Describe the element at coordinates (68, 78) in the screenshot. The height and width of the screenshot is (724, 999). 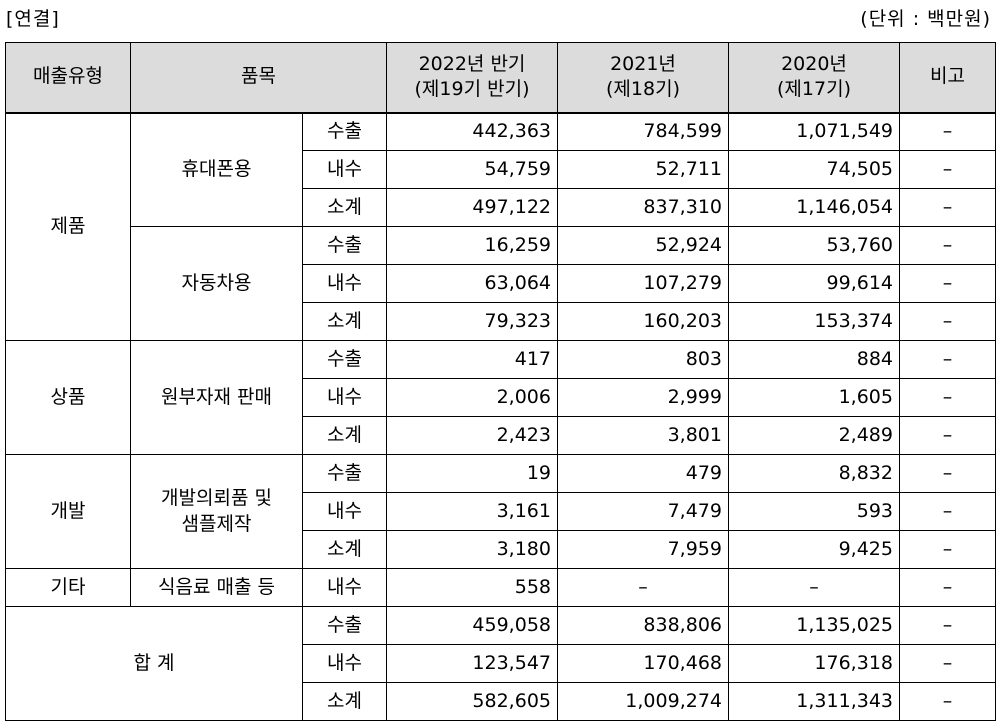
I see `header-type: 매출유형` at that location.